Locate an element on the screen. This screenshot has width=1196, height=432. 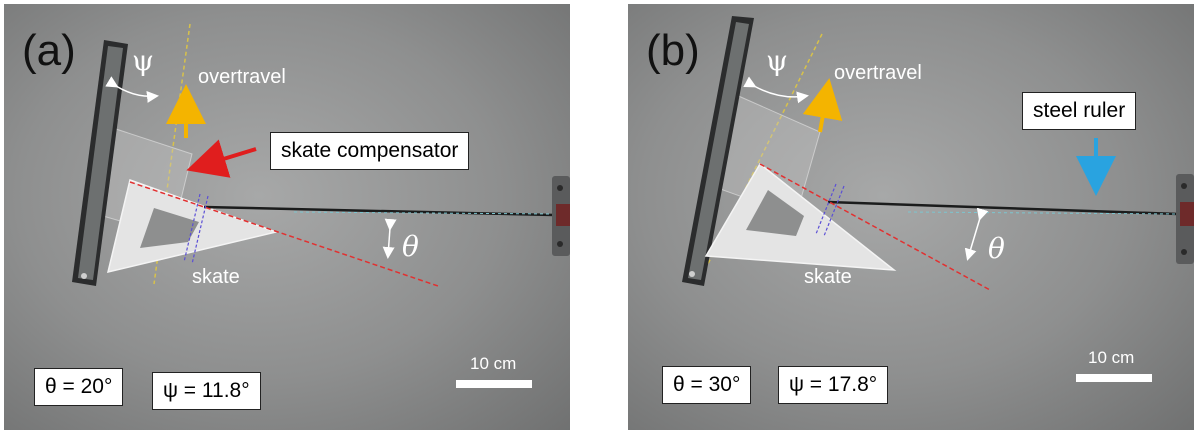
psi-value-box: ψ = 11.8° is located at coordinates (206, 391).